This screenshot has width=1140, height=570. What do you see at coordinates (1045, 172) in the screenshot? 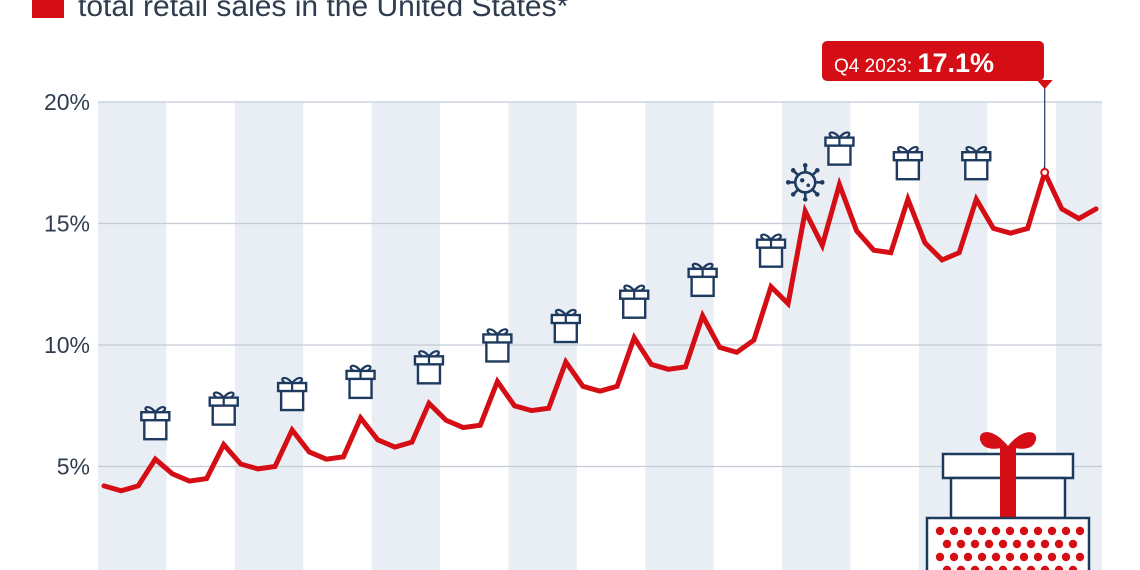
I see `highlight-point` at bounding box center [1045, 172].